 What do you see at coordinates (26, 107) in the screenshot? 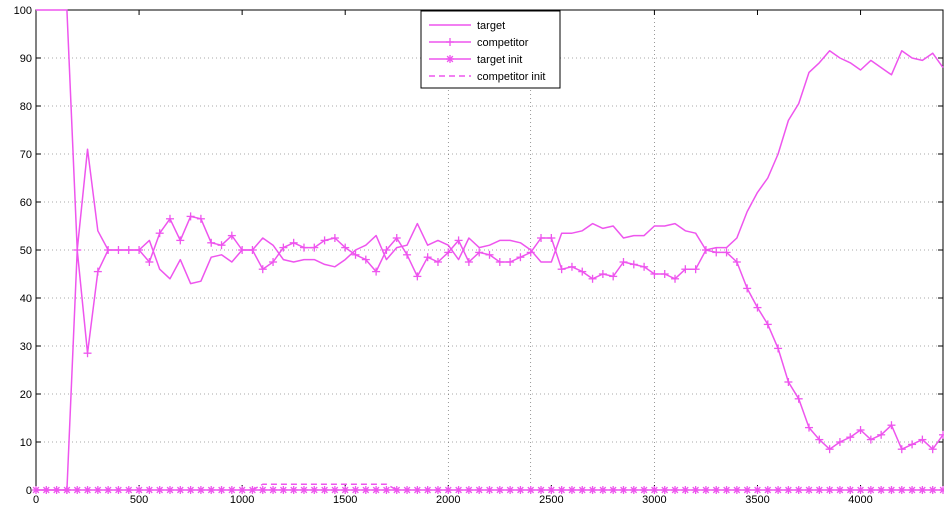
I see `y-tick-label: 80` at bounding box center [26, 107].